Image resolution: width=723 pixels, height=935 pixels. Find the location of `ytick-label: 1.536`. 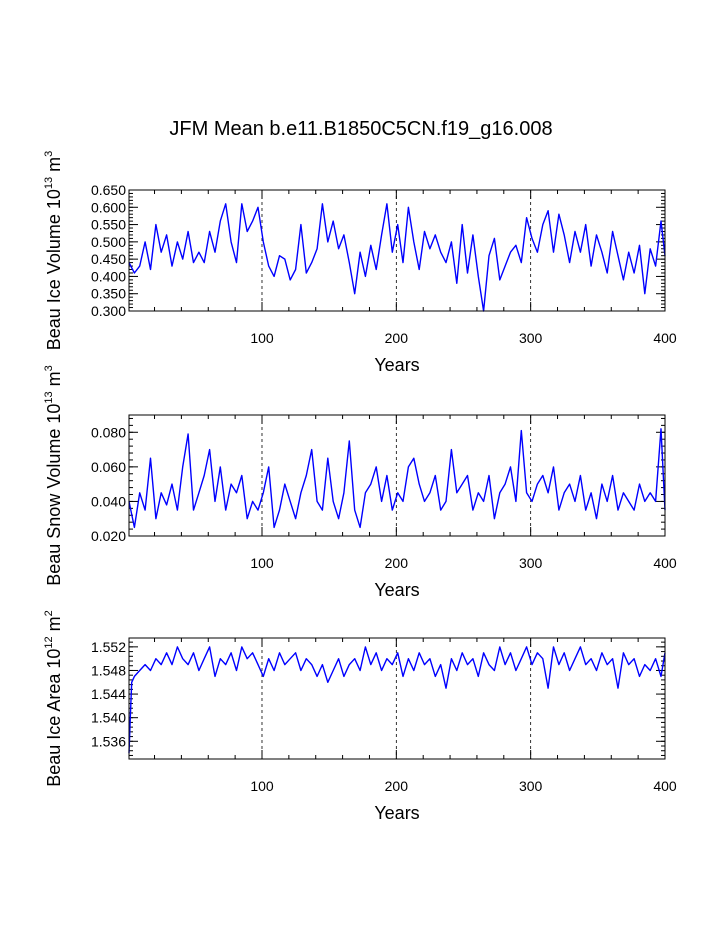

ytick-label: 1.536 is located at coordinates (108, 741).